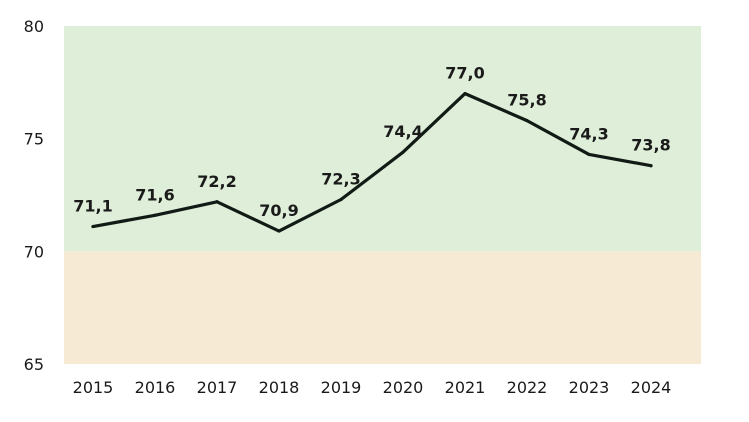 This screenshot has height=422, width=749. I want to click on y-tick-label: 80, so click(34, 26).